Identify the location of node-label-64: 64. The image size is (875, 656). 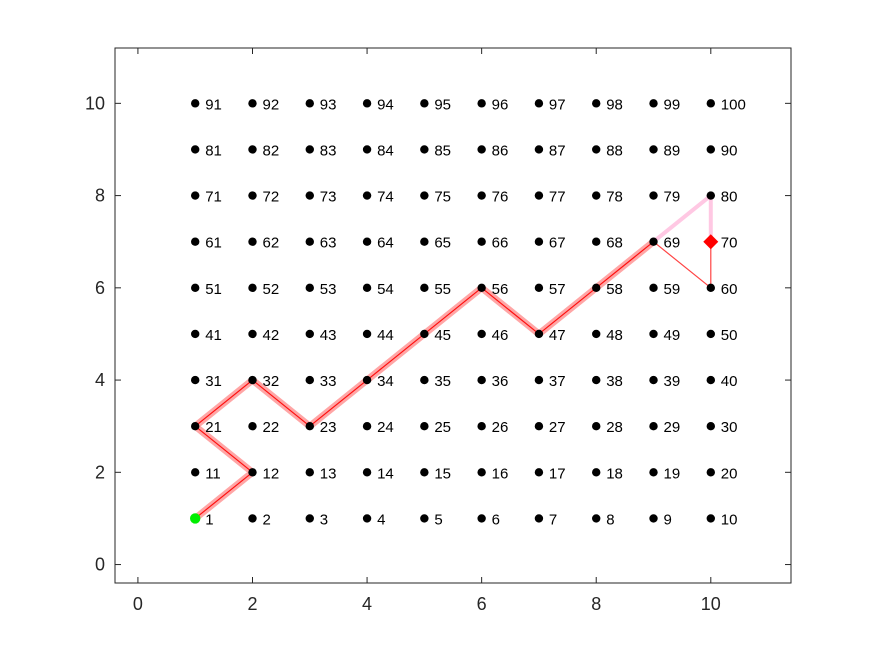
(385, 243).